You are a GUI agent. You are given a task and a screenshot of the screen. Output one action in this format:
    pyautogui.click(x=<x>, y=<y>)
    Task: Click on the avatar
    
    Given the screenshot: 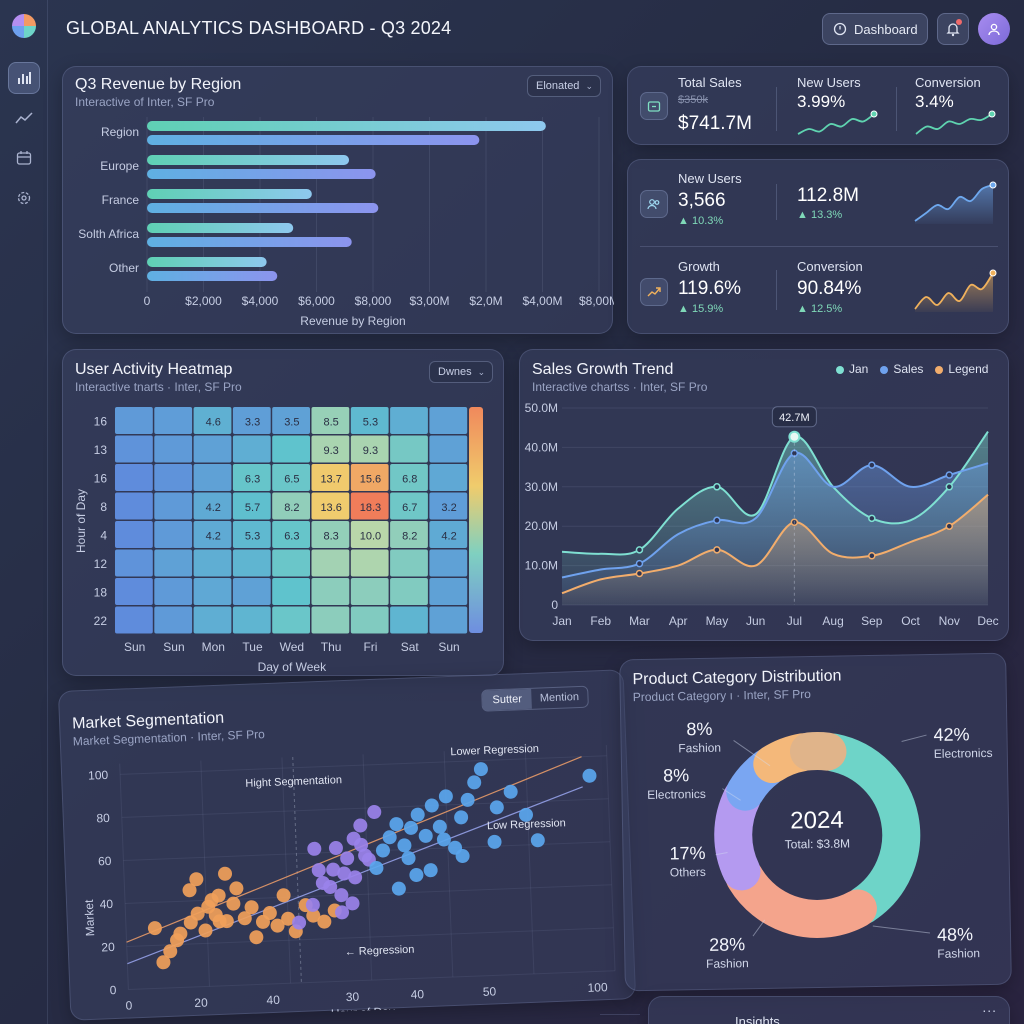 What is the action you would take?
    pyautogui.click(x=994, y=29)
    